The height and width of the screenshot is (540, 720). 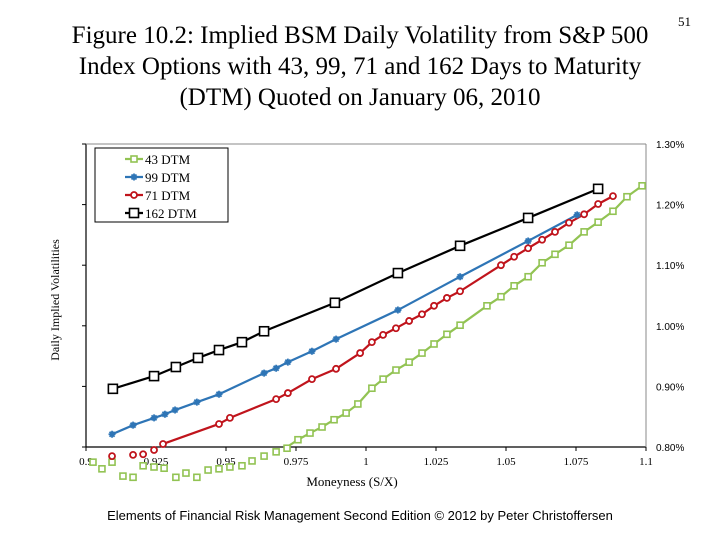 What do you see at coordinates (670, 448) in the screenshot?
I see `y-tick-label: 0.80%` at bounding box center [670, 448].